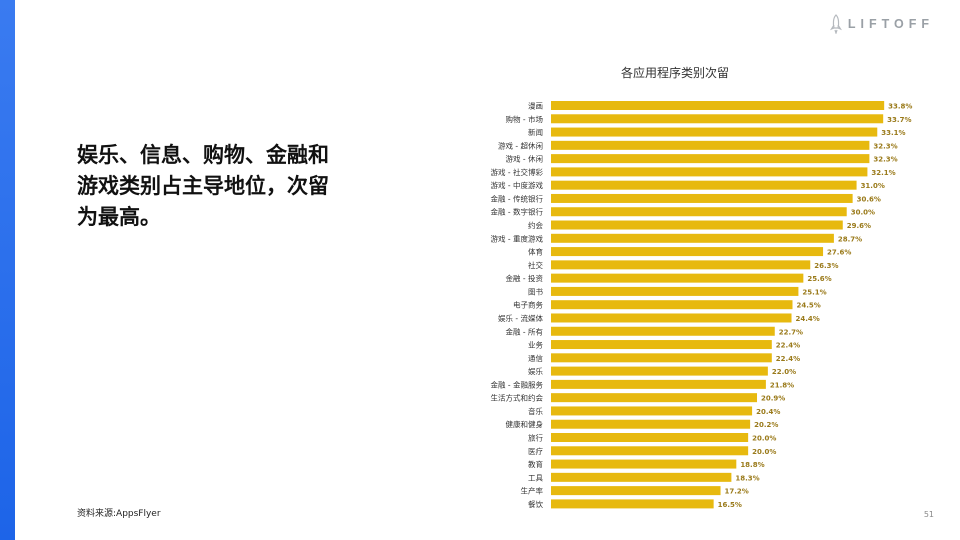  What do you see at coordinates (883, 173) in the screenshot?
I see `value-label: 32.1%` at bounding box center [883, 173].